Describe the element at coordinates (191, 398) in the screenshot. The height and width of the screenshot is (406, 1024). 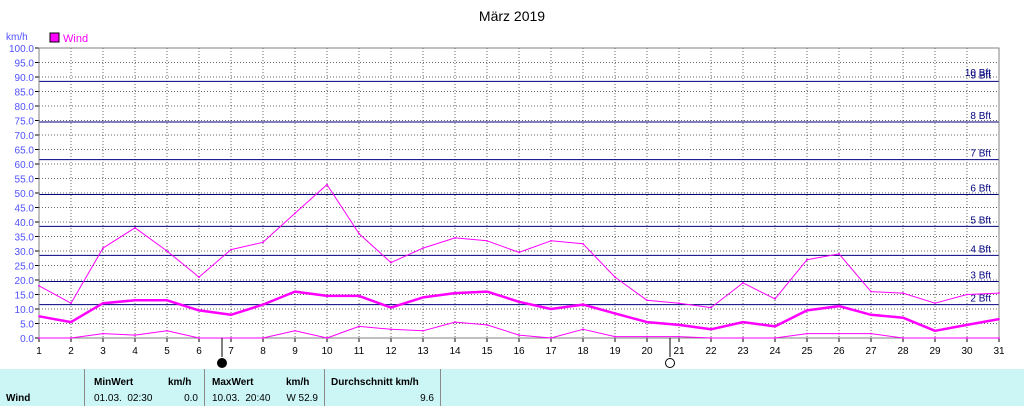
I see `min-value: 0.0` at that location.